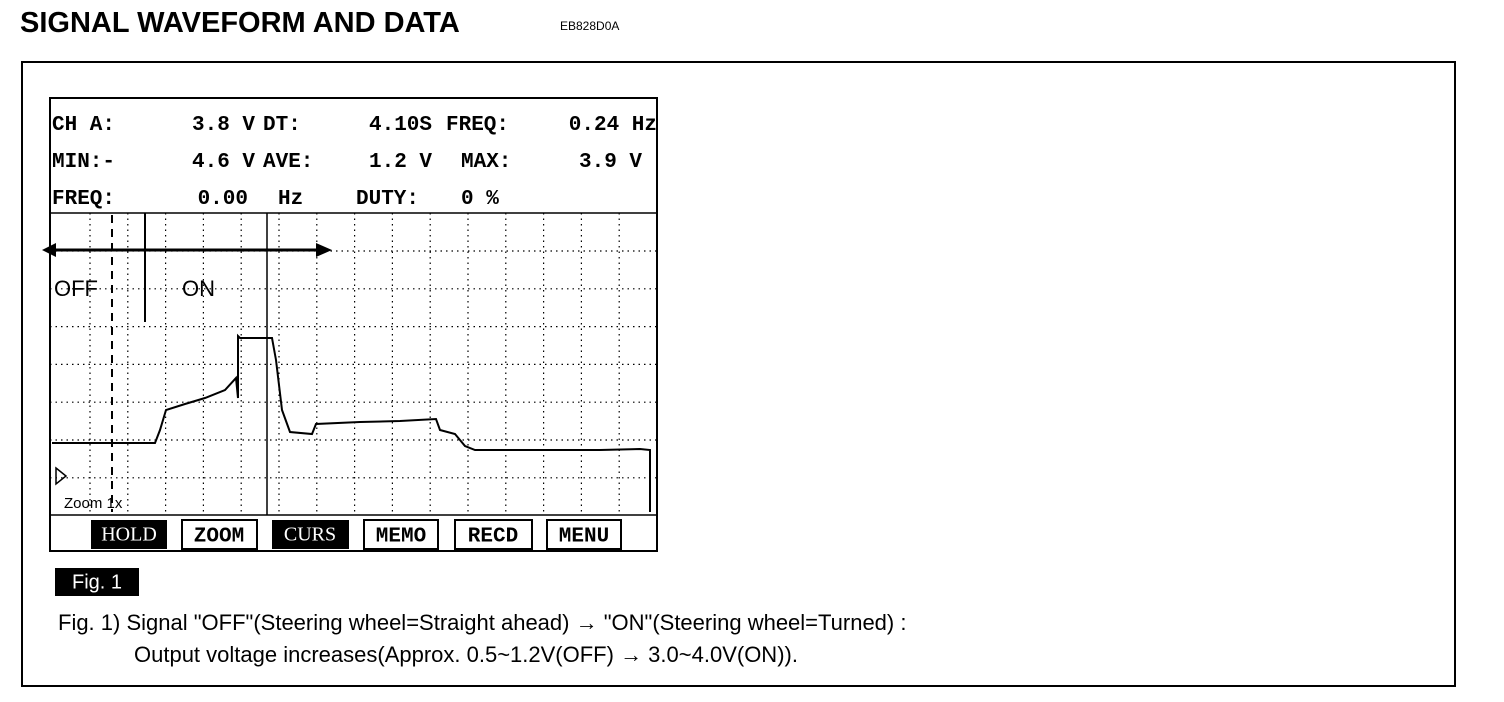  What do you see at coordinates (76, 288) in the screenshot?
I see `off-label: OFF` at bounding box center [76, 288].